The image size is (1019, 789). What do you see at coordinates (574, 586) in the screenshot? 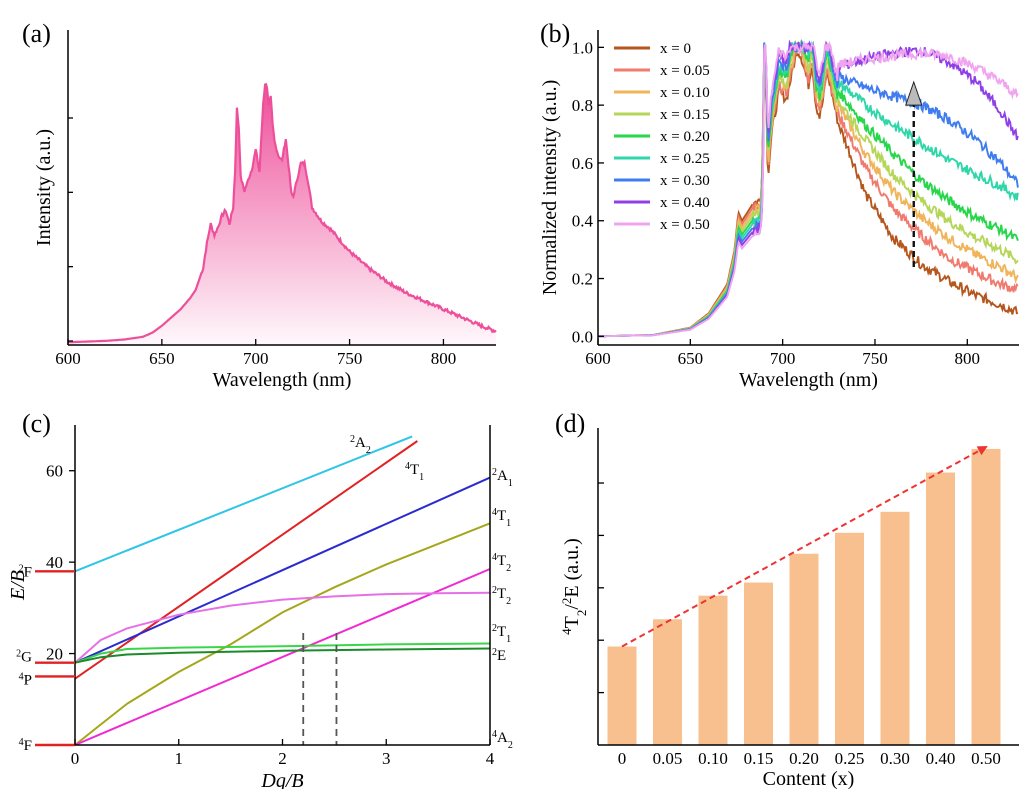
I see `y-axis-title: 4T2/2E (a.u.)` at bounding box center [574, 586].